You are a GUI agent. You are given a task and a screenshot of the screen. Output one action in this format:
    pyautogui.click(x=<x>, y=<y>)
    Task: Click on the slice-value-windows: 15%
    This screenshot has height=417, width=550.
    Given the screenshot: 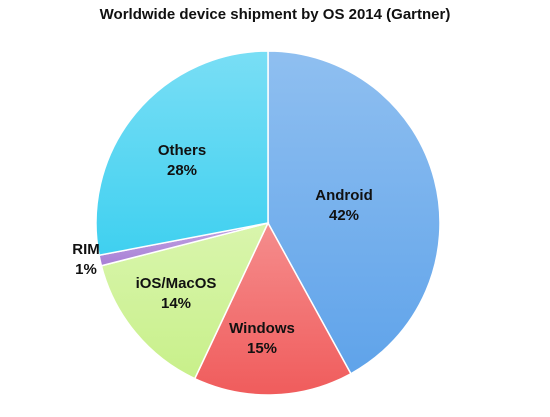 What is the action you would take?
    pyautogui.click(x=262, y=348)
    